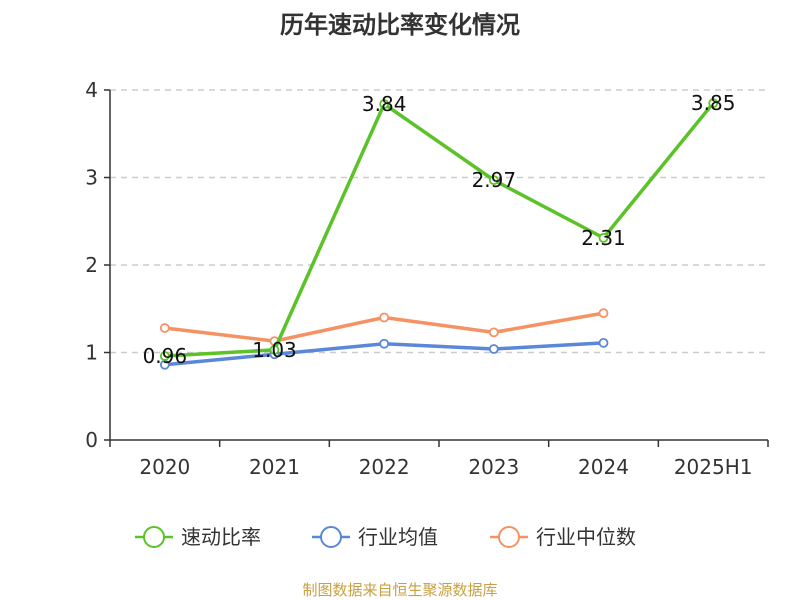 Image resolution: width=800 pixels, height=600 pixels. Describe the element at coordinates (713, 467) in the screenshot. I see `x-tick-label: 2025H1` at that location.